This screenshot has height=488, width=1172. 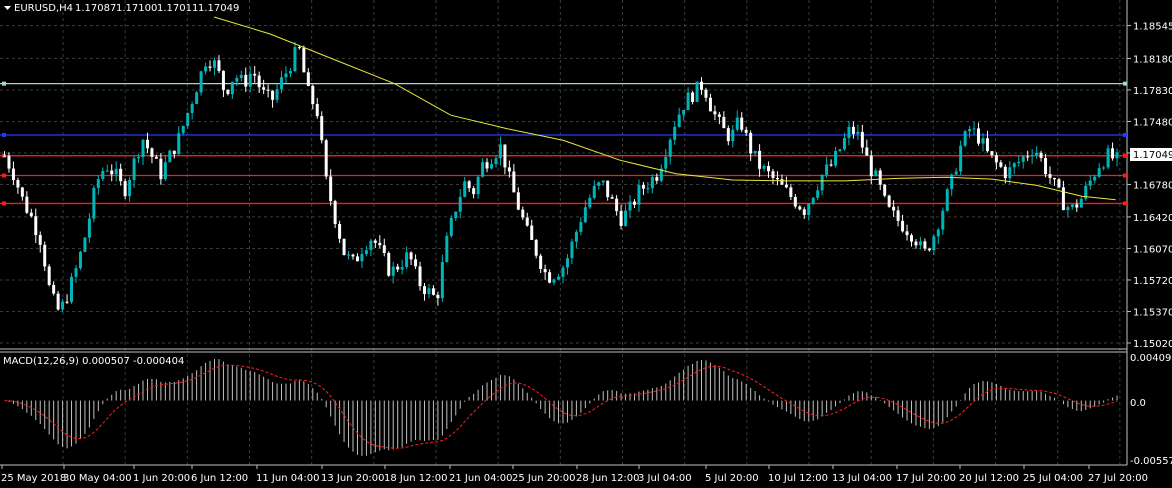 What do you see at coordinates (1152, 281) in the screenshot?
I see `price-tick-label: 1.15720` at bounding box center [1152, 281].